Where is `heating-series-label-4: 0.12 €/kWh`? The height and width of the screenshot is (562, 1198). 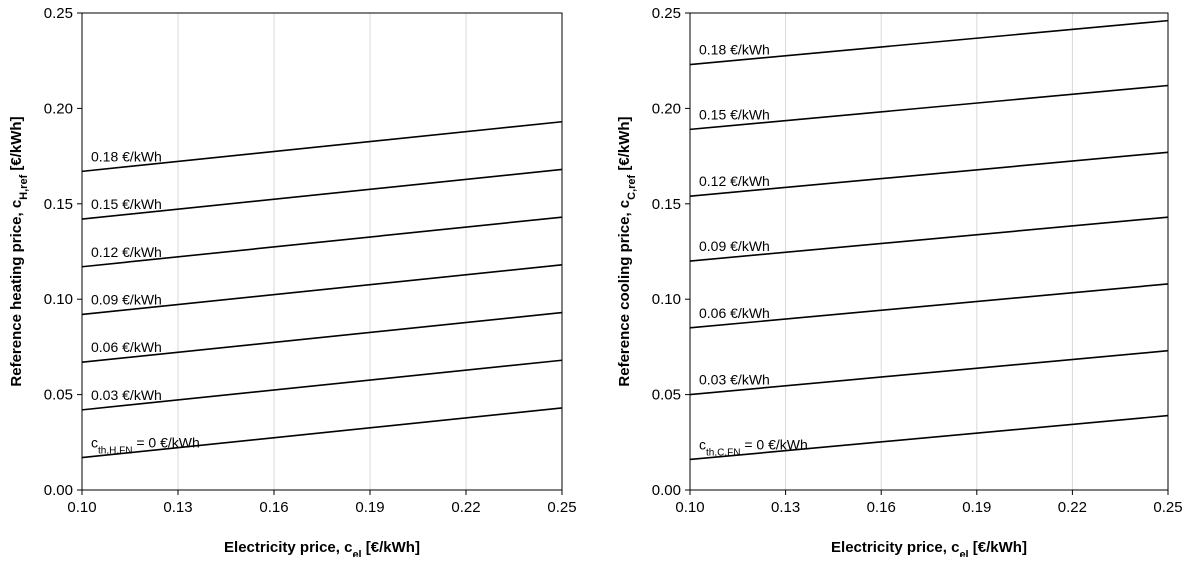
heating-series-label-4: 0.12 €/kWh is located at coordinates (126, 252).